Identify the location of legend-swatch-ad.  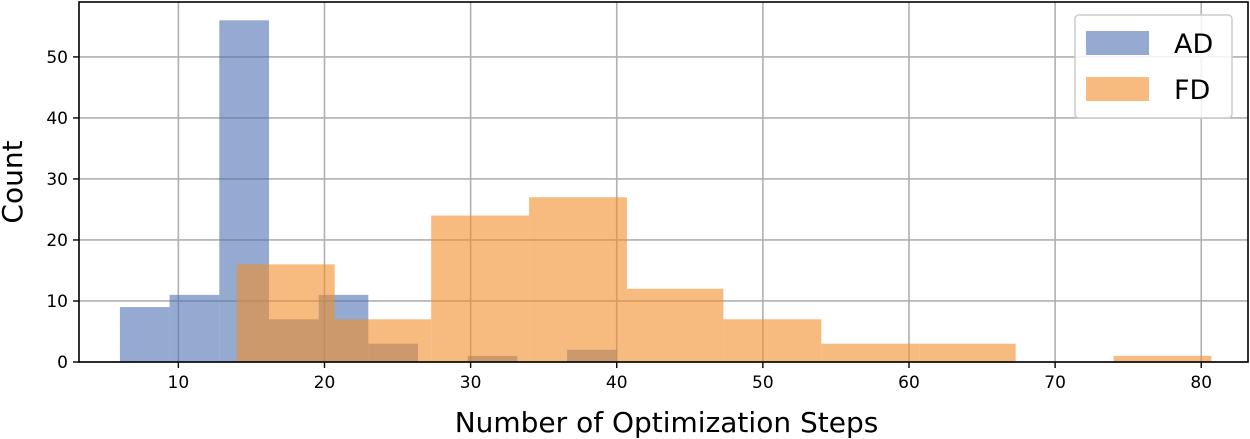
(1117, 43).